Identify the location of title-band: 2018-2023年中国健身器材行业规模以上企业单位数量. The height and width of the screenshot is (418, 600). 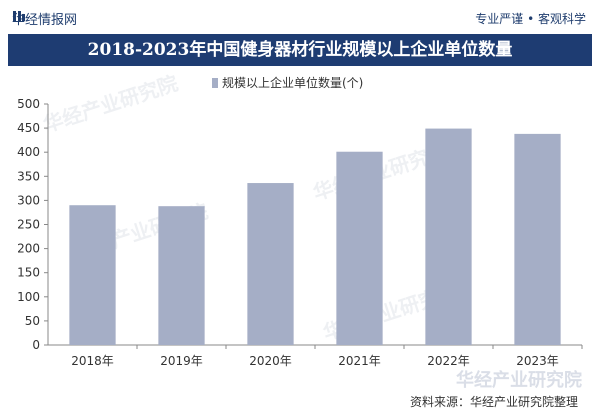
(300, 50).